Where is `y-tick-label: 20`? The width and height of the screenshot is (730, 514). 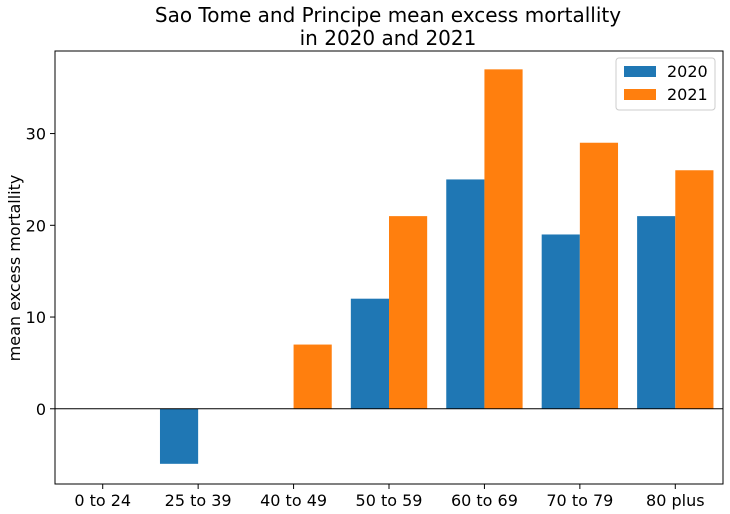 y-tick-label: 20 is located at coordinates (36, 225).